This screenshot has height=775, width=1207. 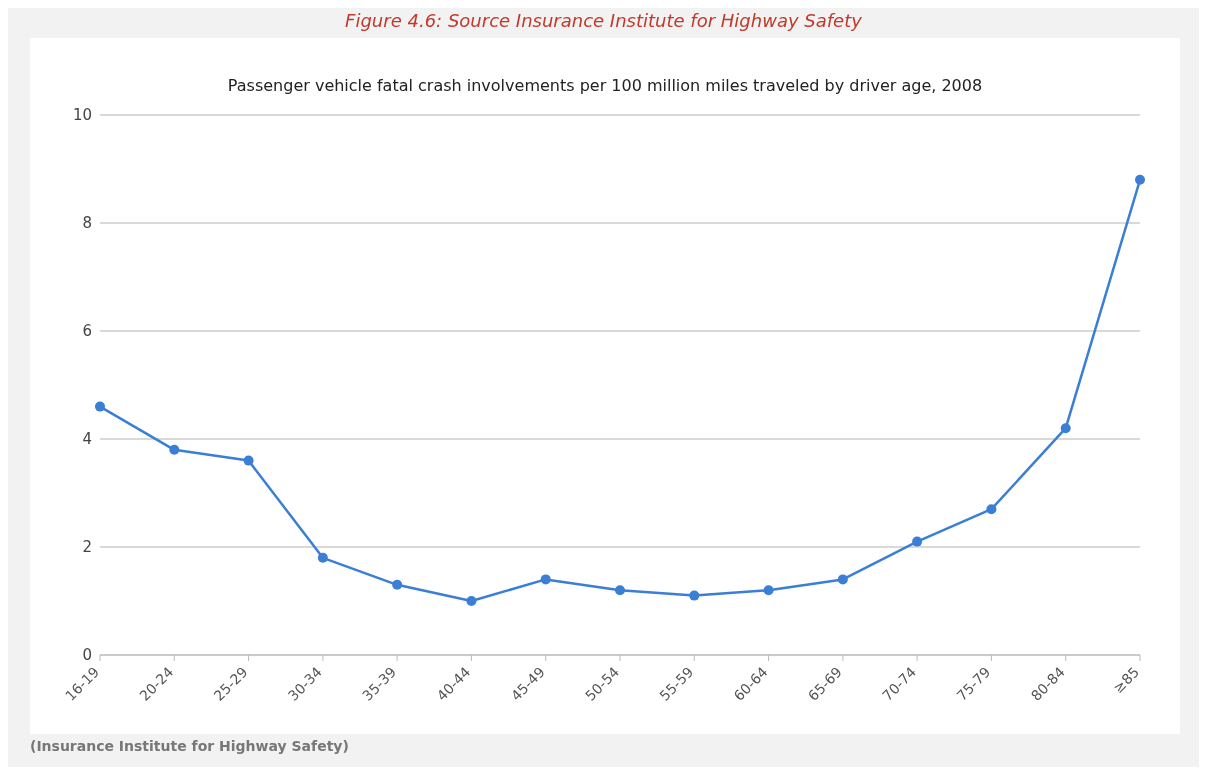 I want to click on caption: Figure 4.6: Source Insurance Institute for Highway Safety, so click(x=603, y=21).